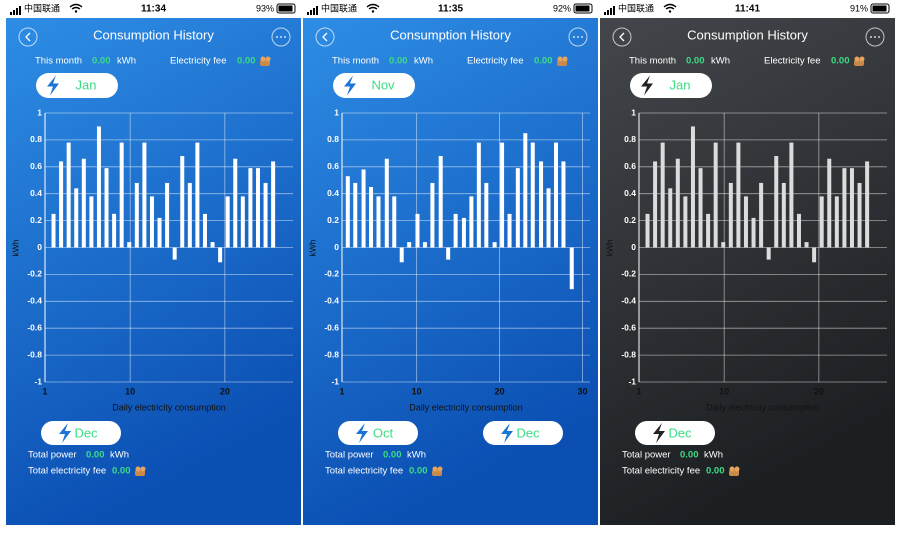  I want to click on total-power-value: 0.00, so click(689, 455).